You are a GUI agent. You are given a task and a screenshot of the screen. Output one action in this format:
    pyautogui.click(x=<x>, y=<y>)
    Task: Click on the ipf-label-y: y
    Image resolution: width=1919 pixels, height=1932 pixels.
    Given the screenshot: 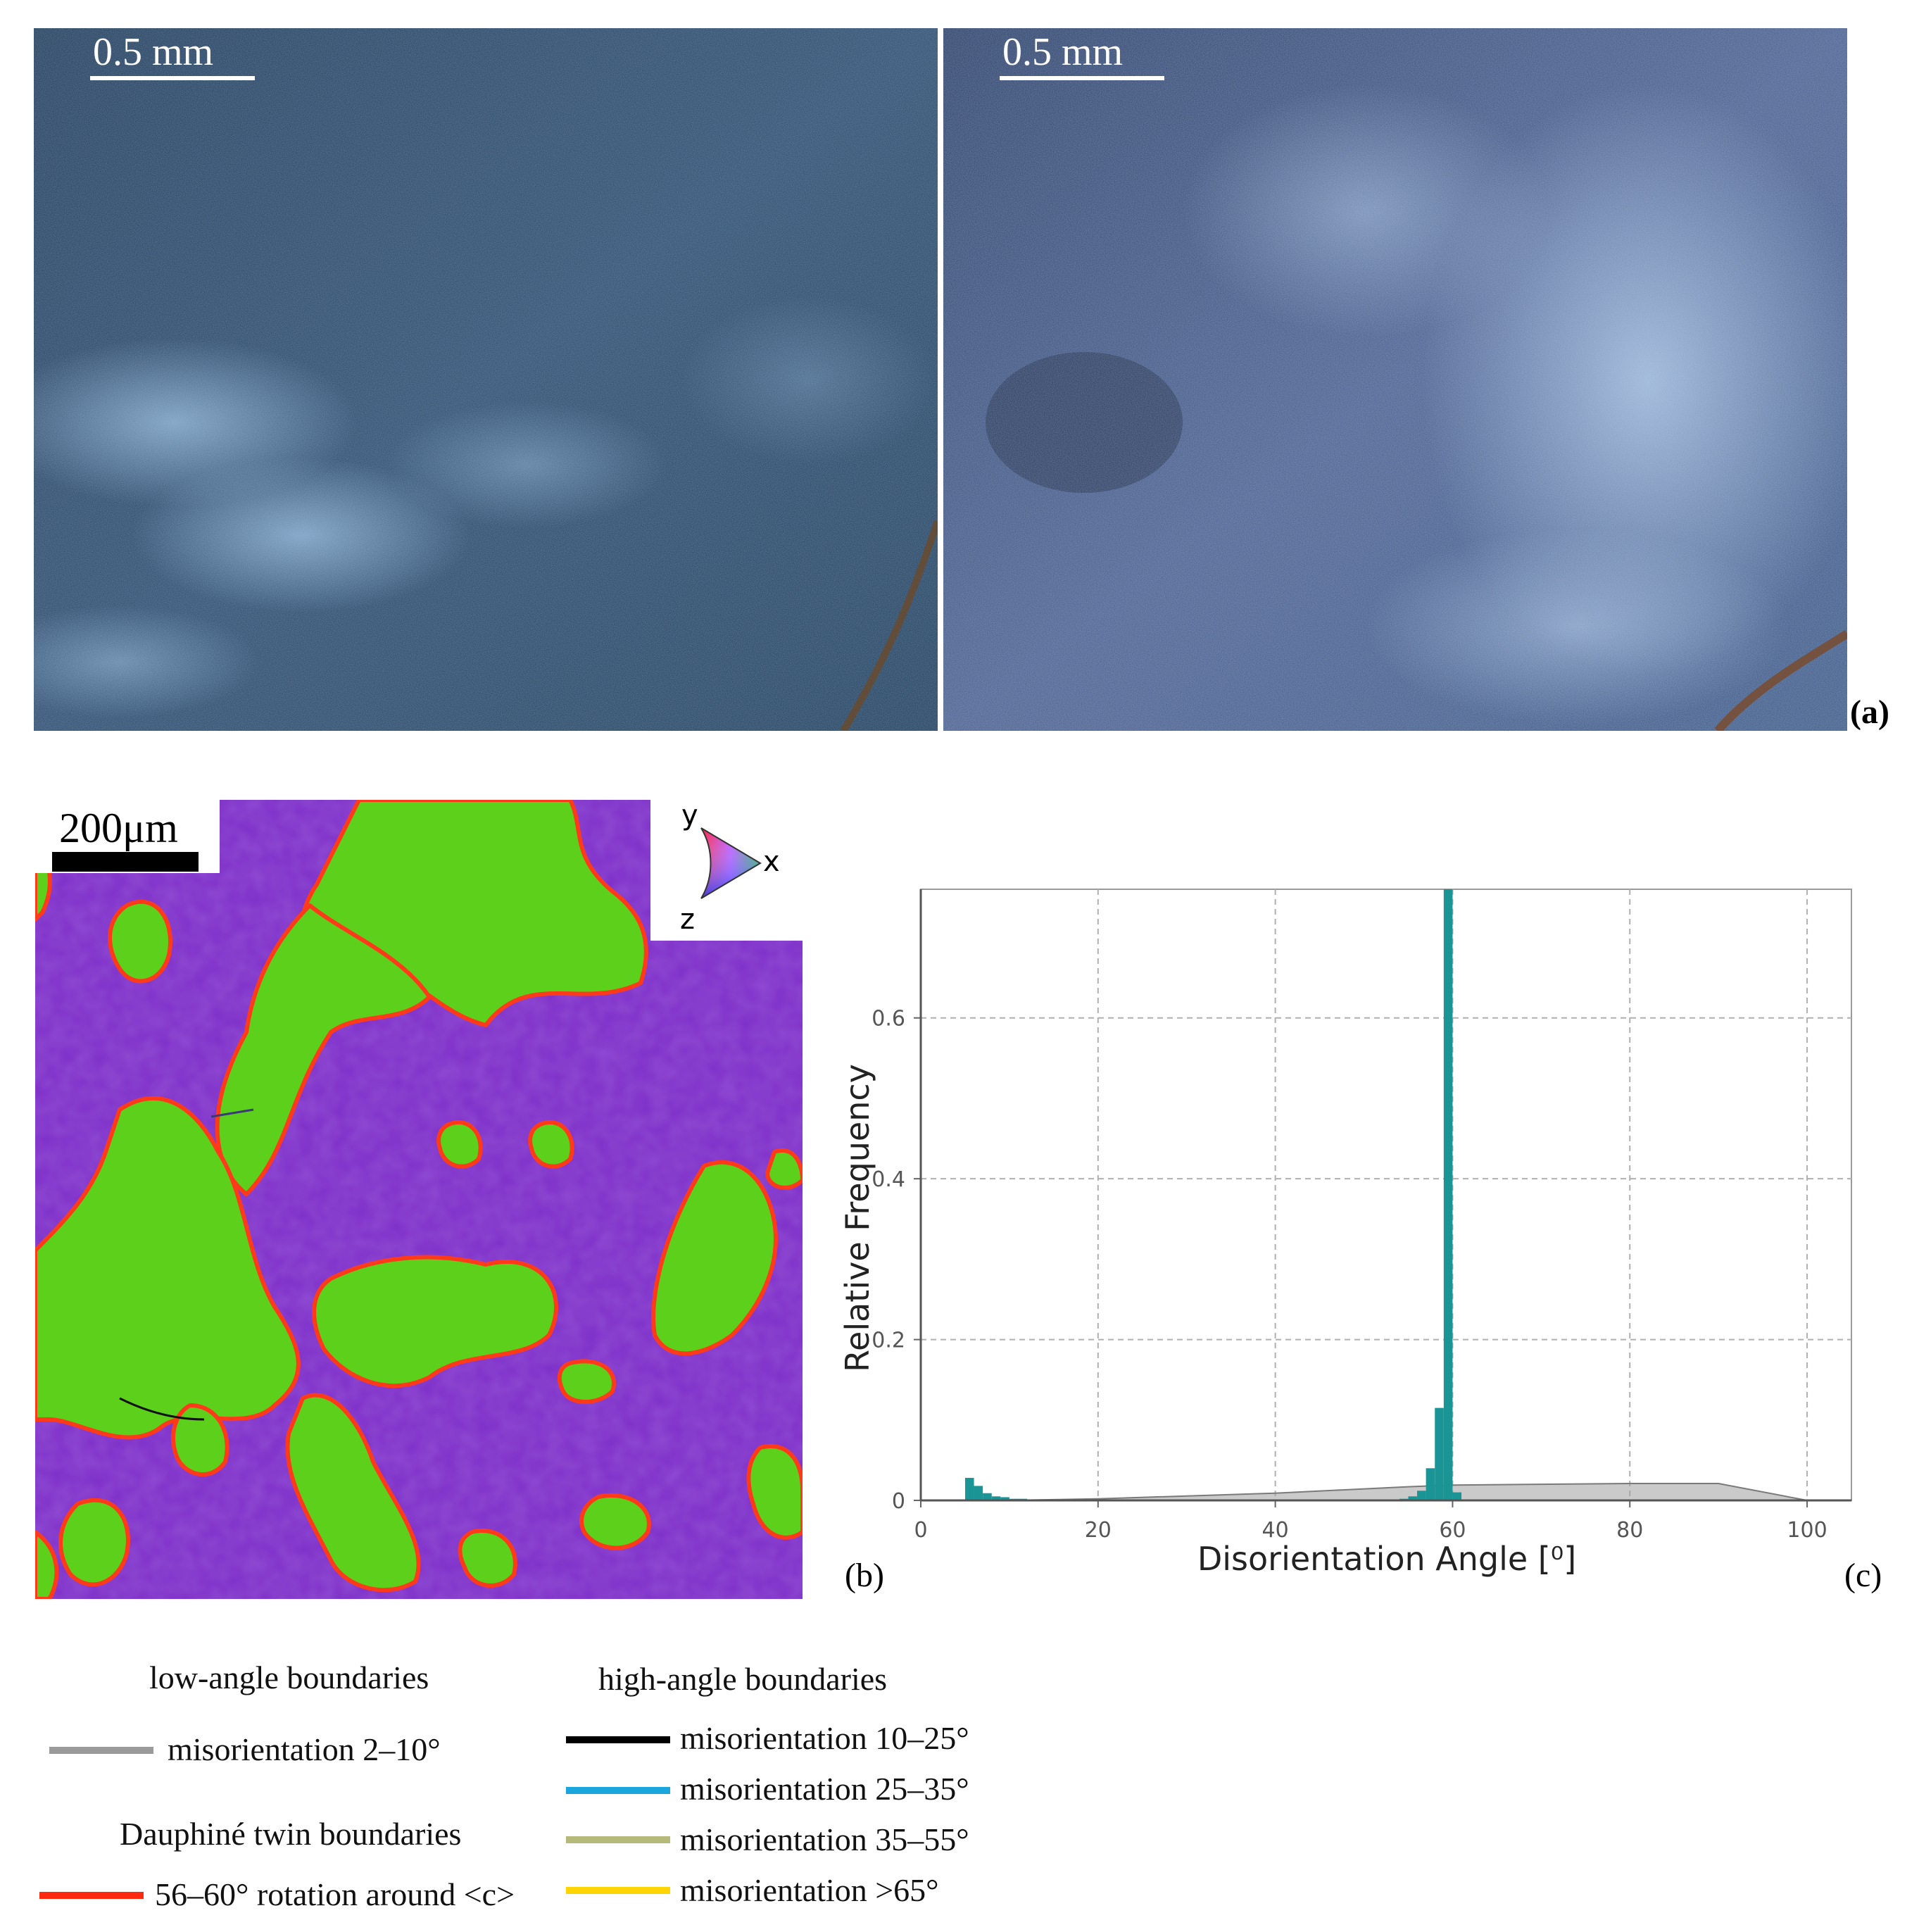 What is the action you would take?
    pyautogui.click(x=690, y=816)
    